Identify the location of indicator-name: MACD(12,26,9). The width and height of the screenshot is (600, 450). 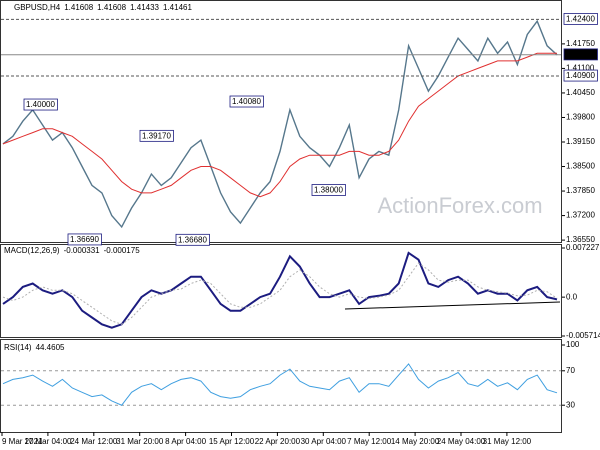
(32, 250).